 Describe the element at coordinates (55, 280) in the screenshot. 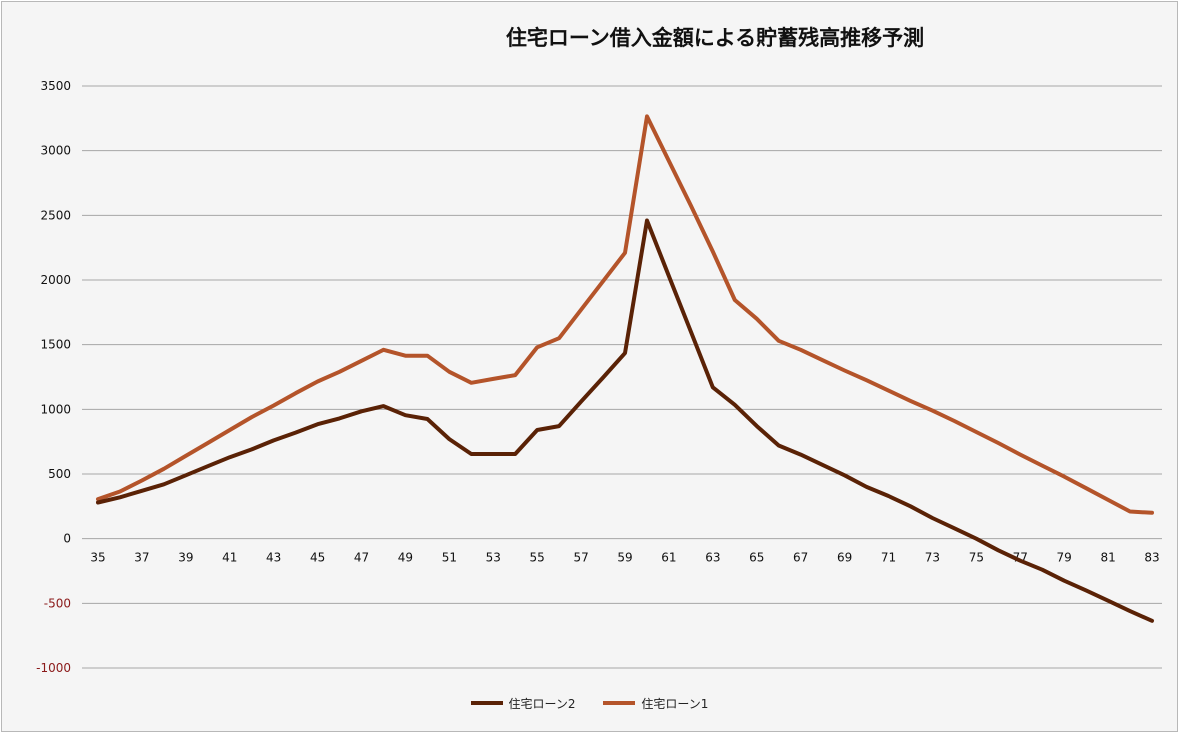

I see `y-tick-label: 2000` at that location.